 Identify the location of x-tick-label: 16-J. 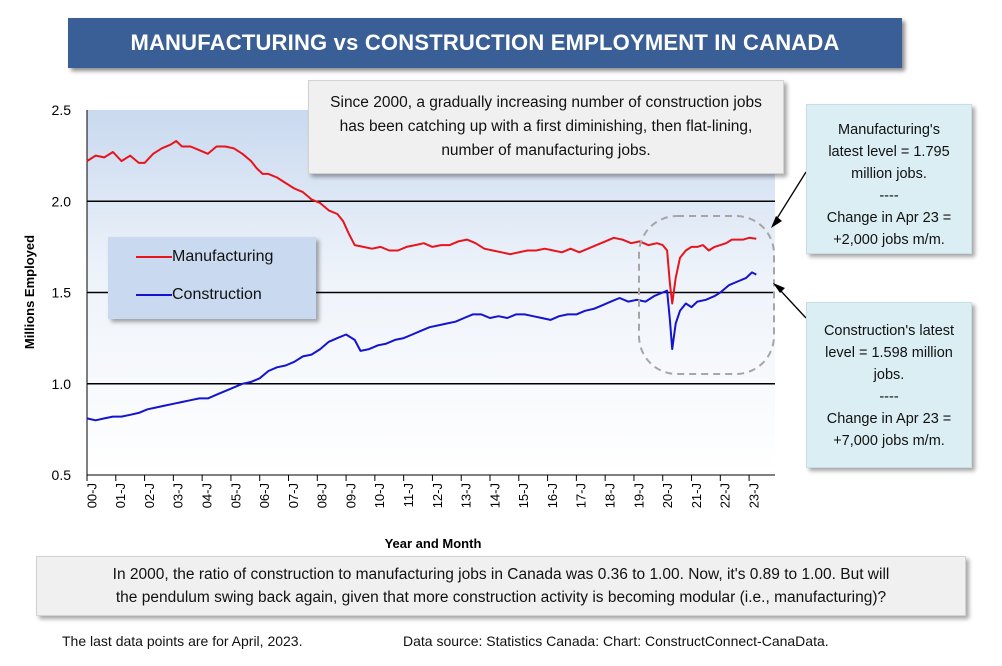
(552, 495).